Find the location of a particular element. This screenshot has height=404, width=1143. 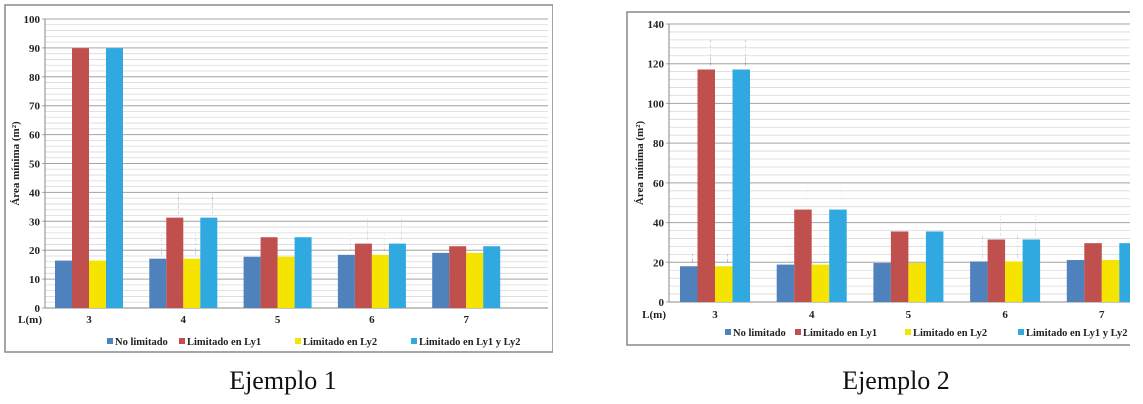

caption-ejemplo-1: Ejemplo 1 is located at coordinates (283, 380).